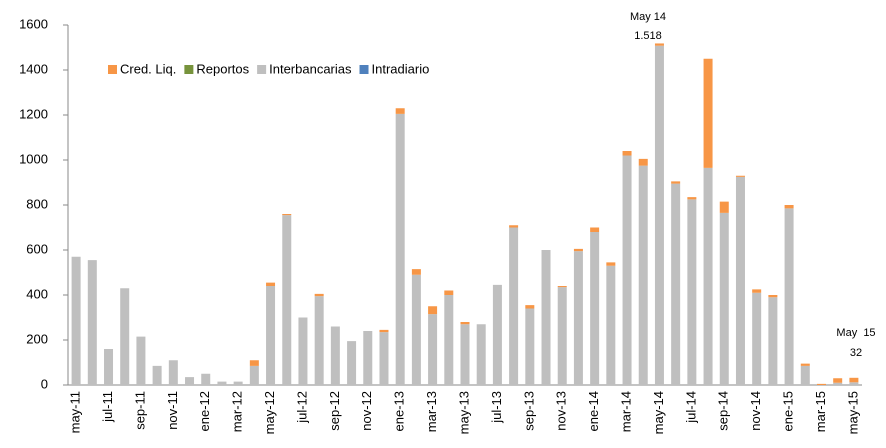 This screenshot has width=886, height=448. What do you see at coordinates (269, 412) in the screenshot?
I see `x-tick-label: may-12` at bounding box center [269, 412].